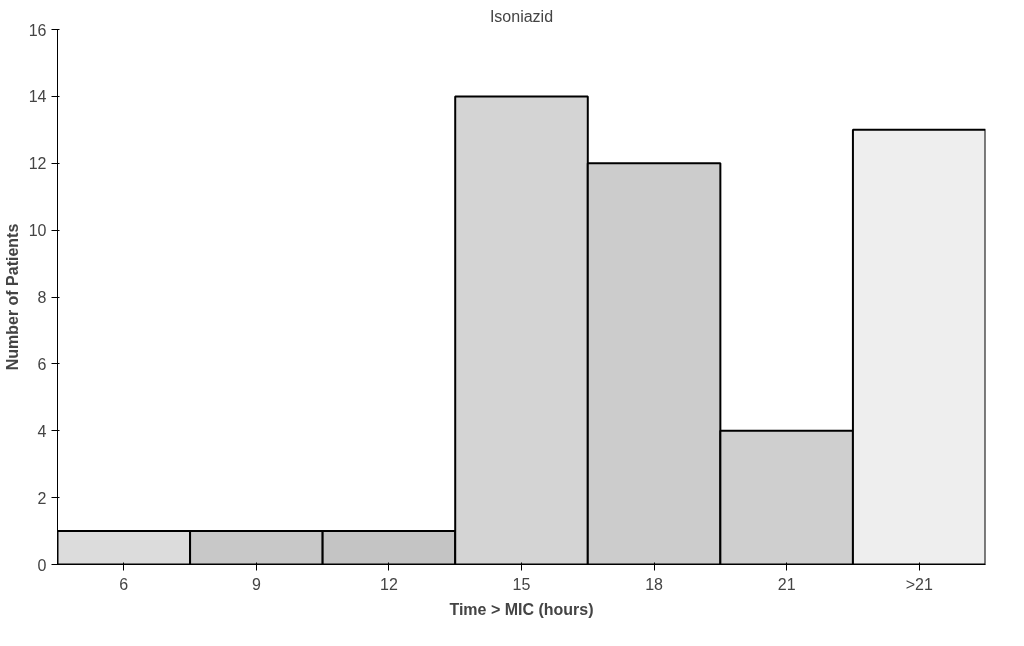 Image resolution: width=1024 pixels, height=646 pixels. Describe the element at coordinates (37, 164) in the screenshot. I see `y-tick-label: 12` at that location.